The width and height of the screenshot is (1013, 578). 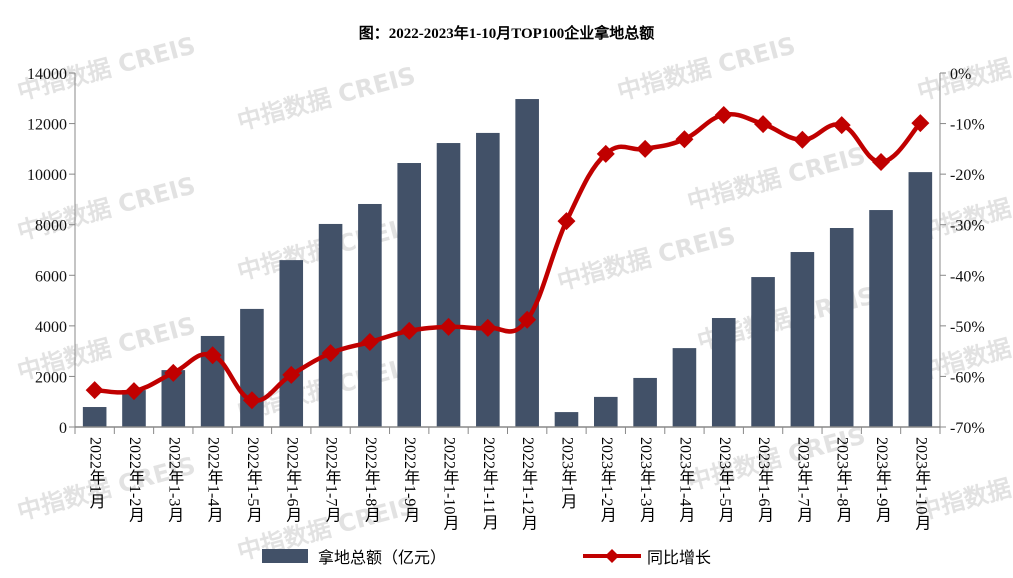 What do you see at coordinates (47, 125) in the screenshot?
I see `left-tick-label: 12000` at bounding box center [47, 125].